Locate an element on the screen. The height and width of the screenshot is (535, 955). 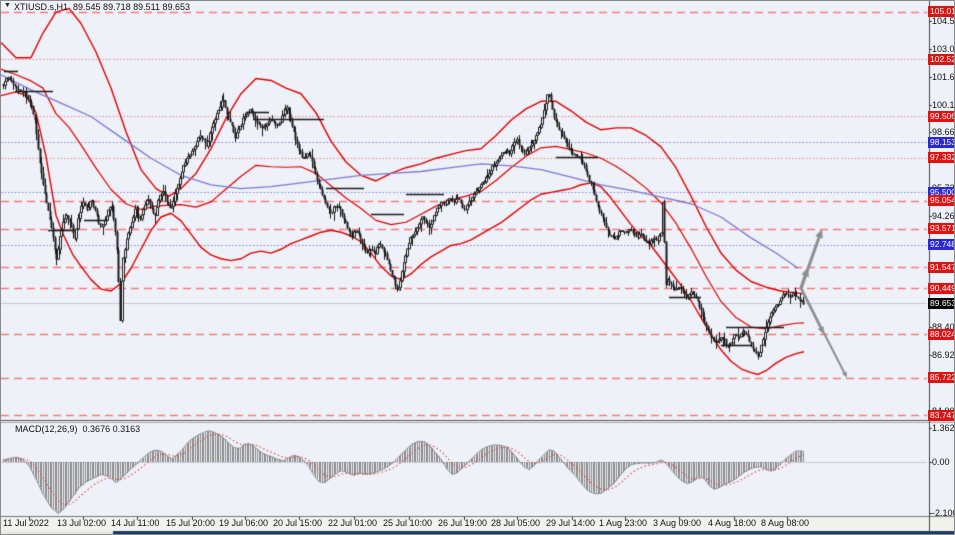
level-price-label: 99.506 is located at coordinates (941, 116).